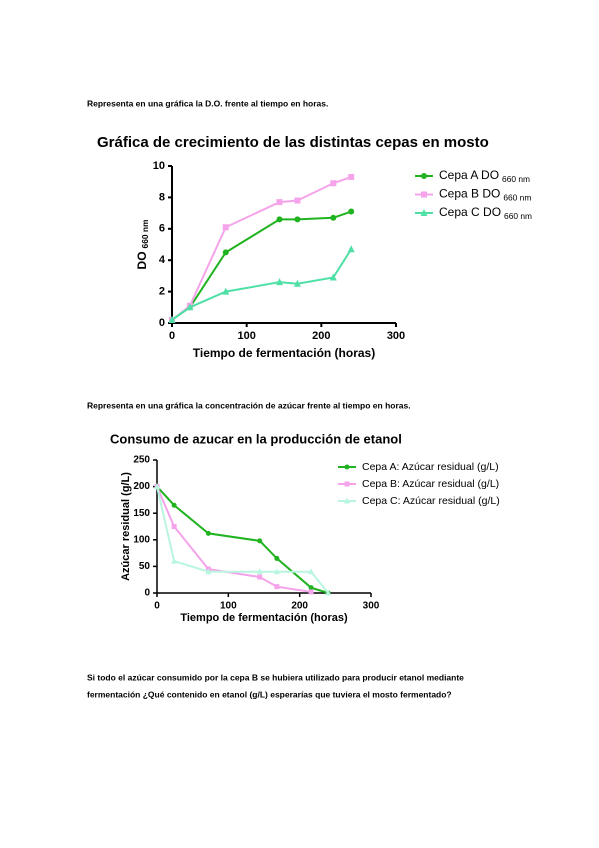 The height and width of the screenshot is (848, 599). What do you see at coordinates (159, 166) in the screenshot?
I see `y-tick-label: 10` at bounding box center [159, 166].